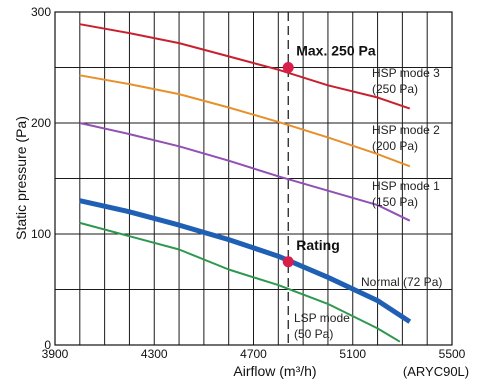 The image size is (477, 383). I want to click on series-label-lsp: LSP mode (50 Pa), so click(322, 326).